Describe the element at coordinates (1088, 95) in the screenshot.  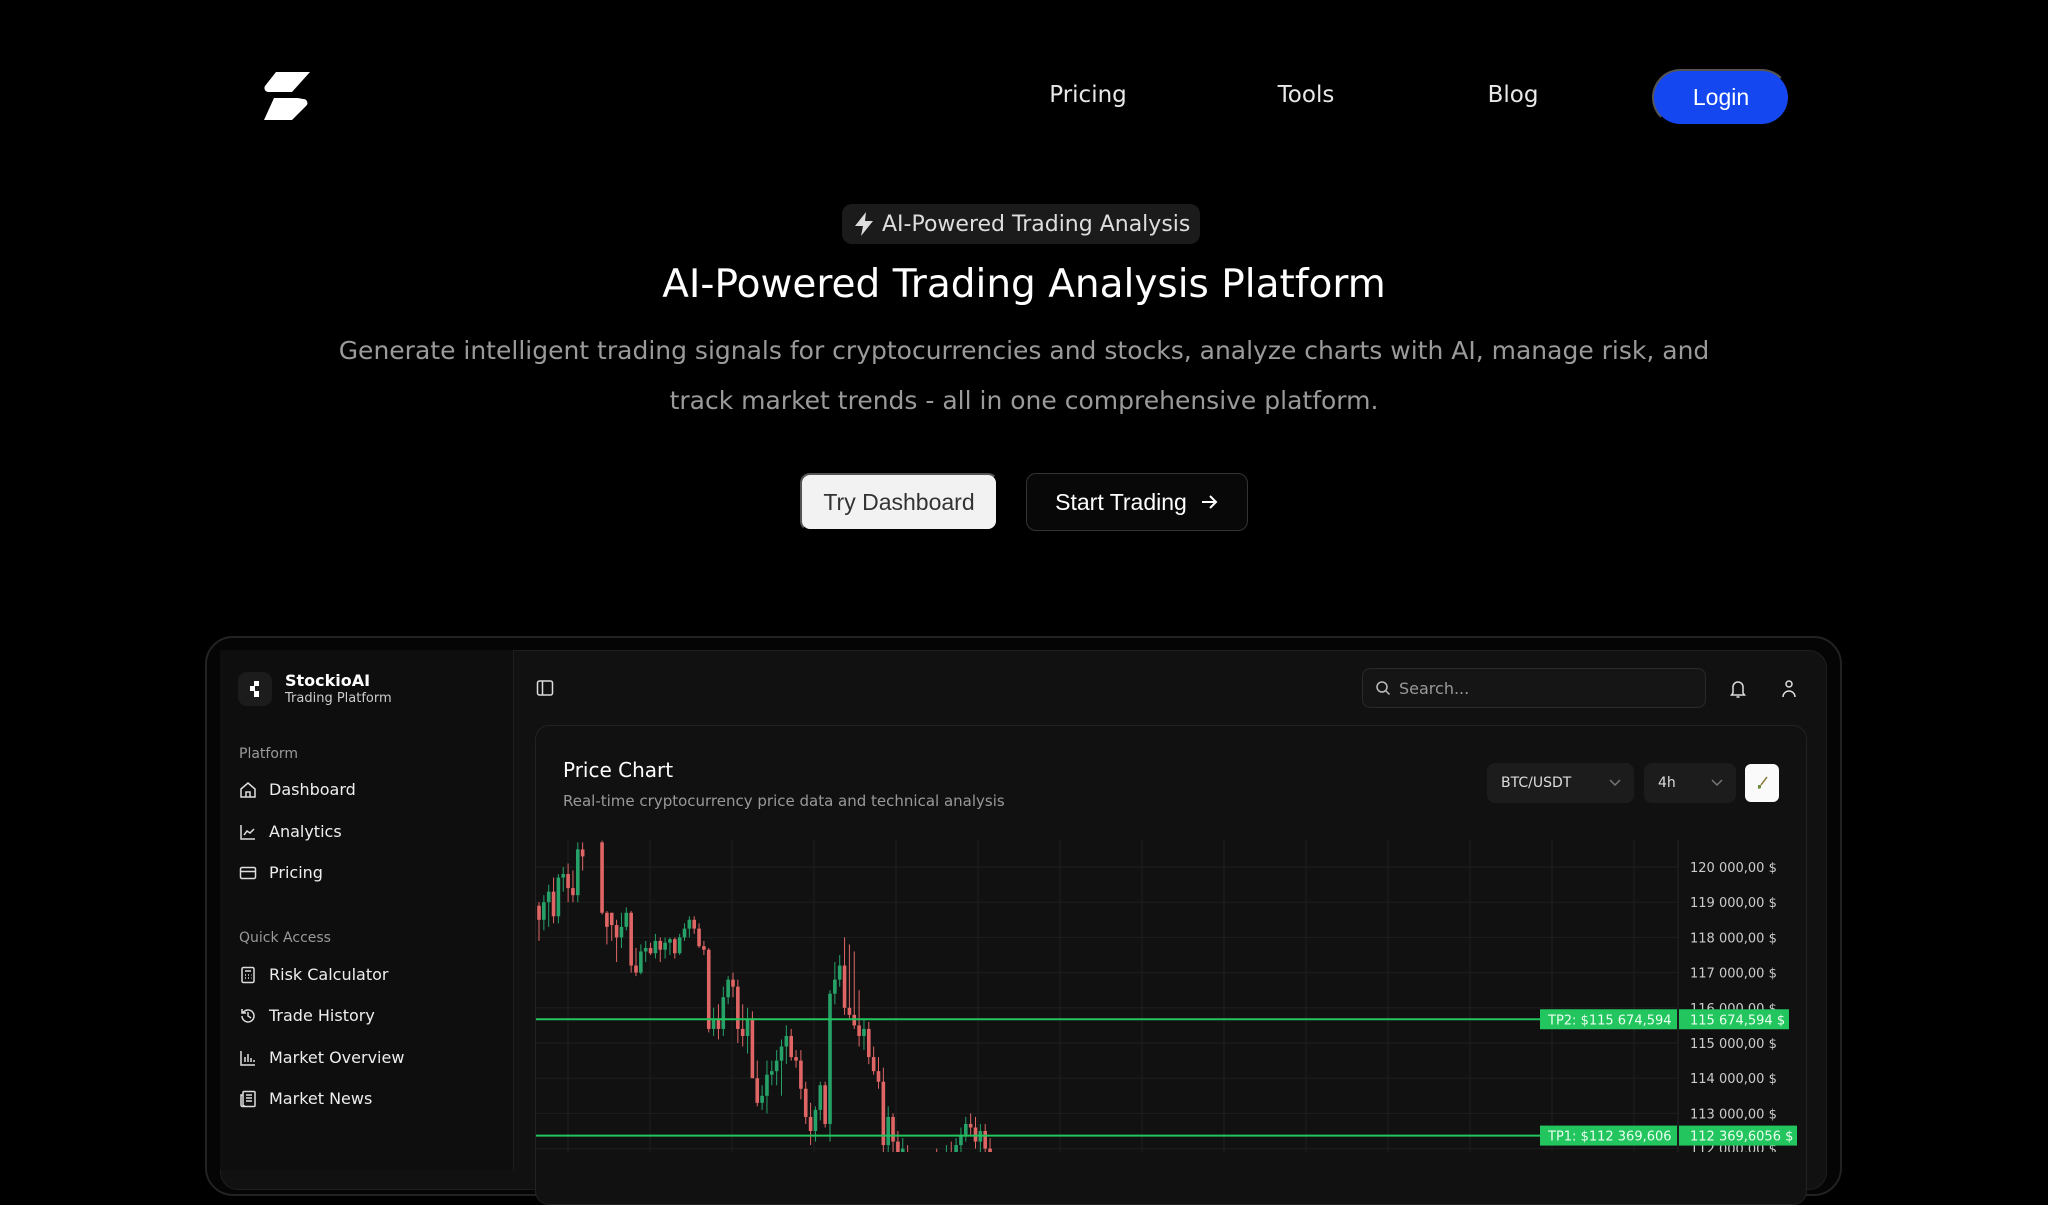
I see `nav-pricing: Pricing` at that location.